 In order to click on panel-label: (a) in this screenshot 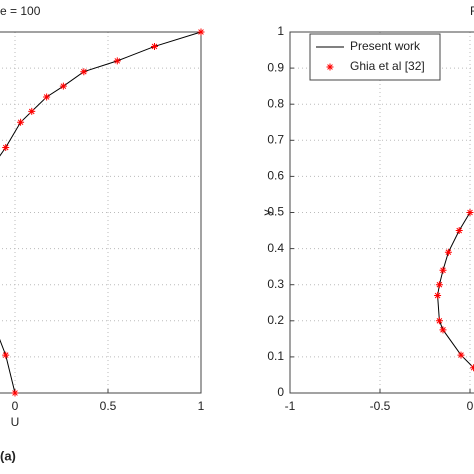, I will do `click(8, 455)`.